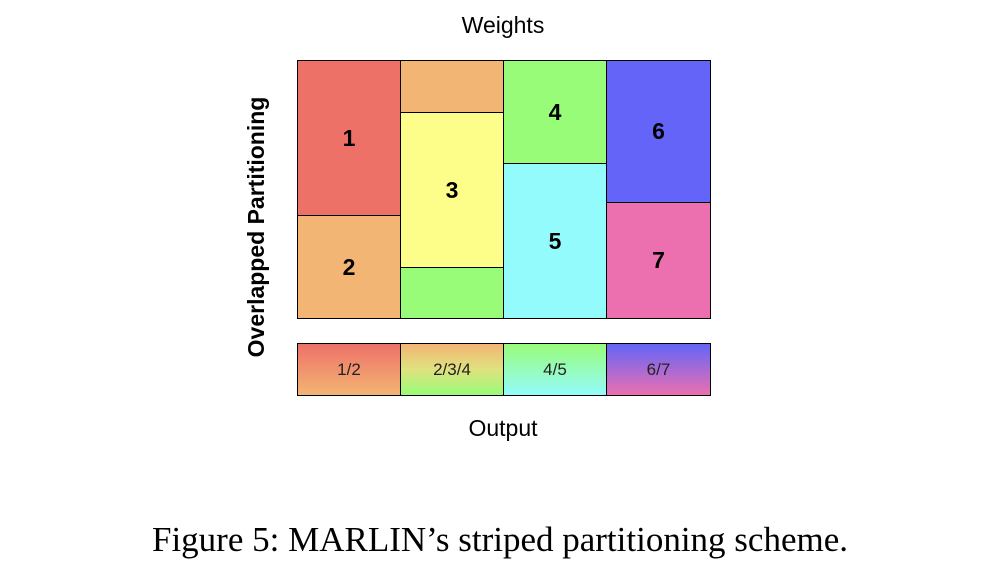 The width and height of the screenshot is (1000, 574). I want to click on output-label-title: Output, so click(503, 428).